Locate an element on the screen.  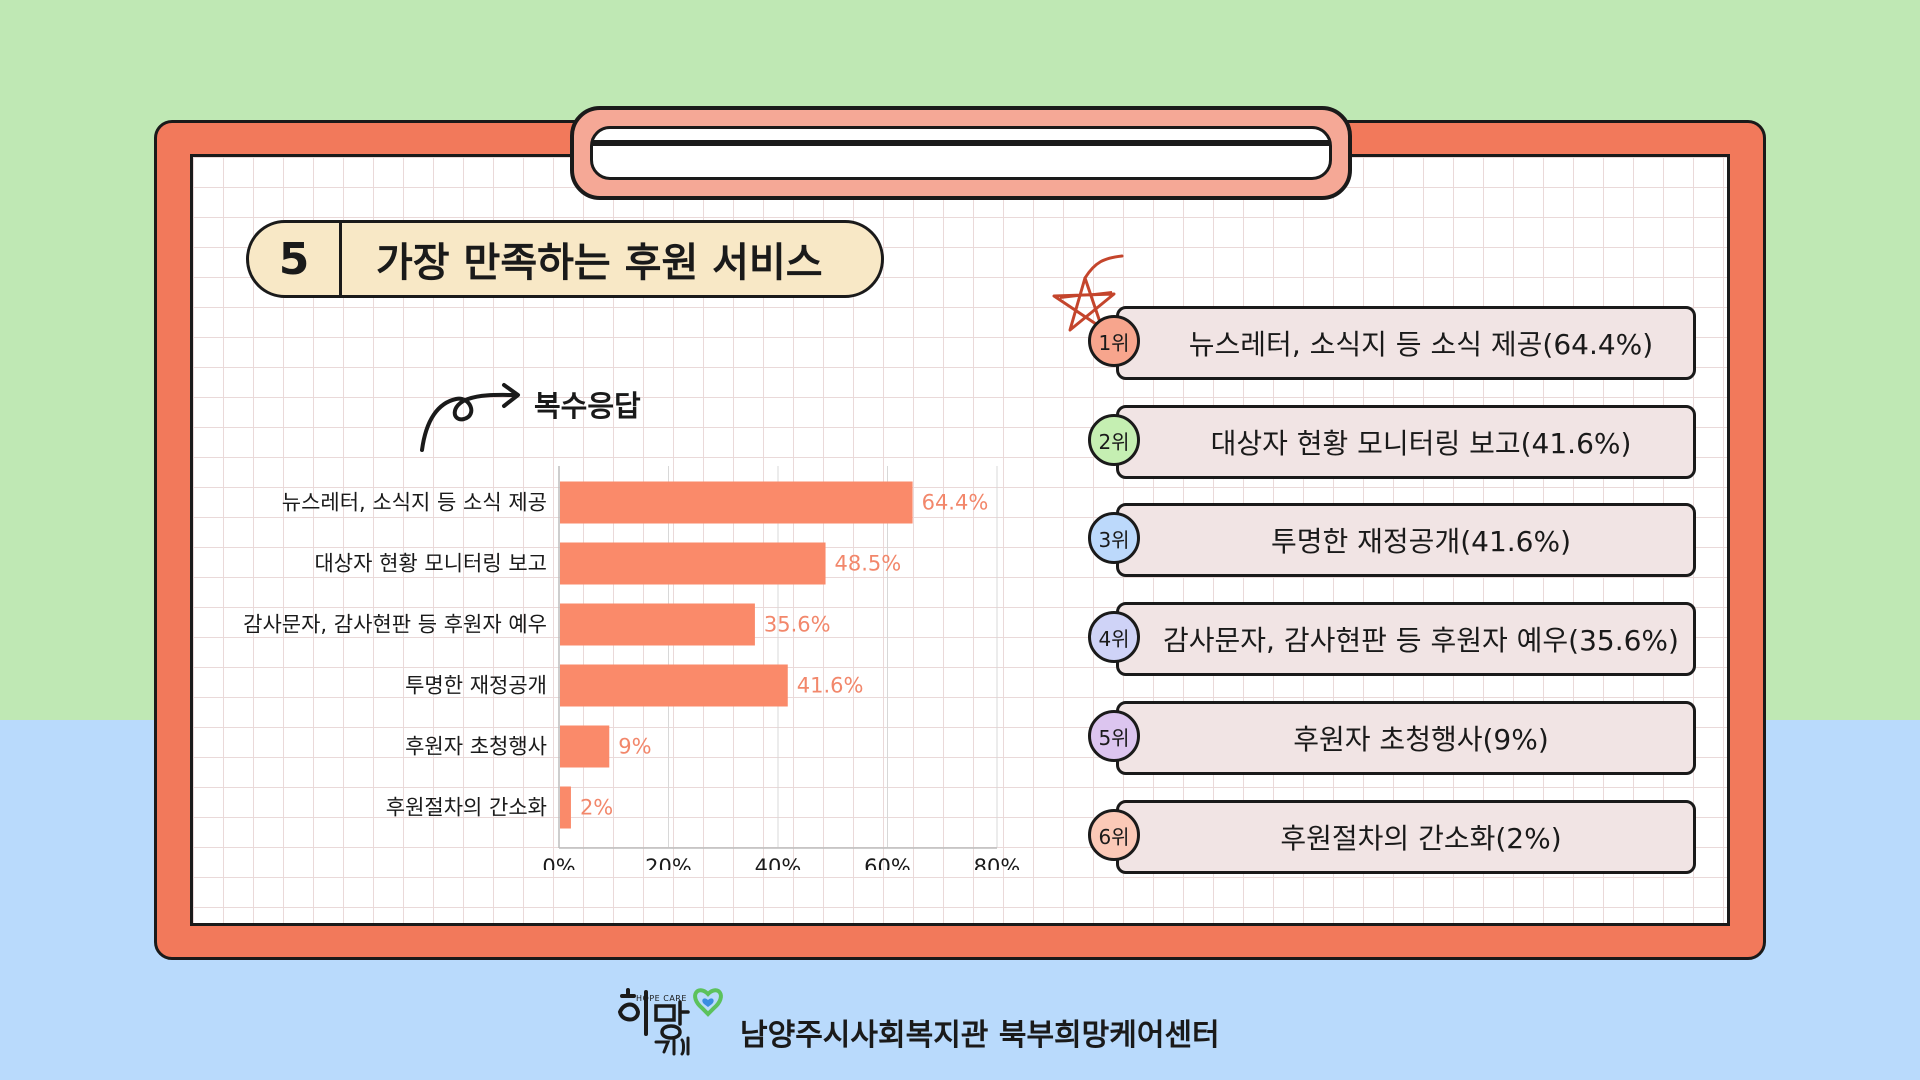
category-label: 뉴스레터, 소식지 등 소식 제공 is located at coordinates (414, 503).